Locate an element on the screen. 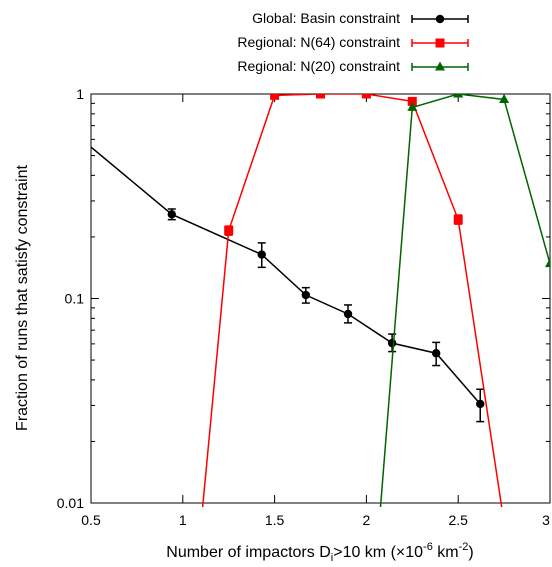 The width and height of the screenshot is (552, 567). legend-label-n64: Regional: N(64) constraint is located at coordinates (318, 42).